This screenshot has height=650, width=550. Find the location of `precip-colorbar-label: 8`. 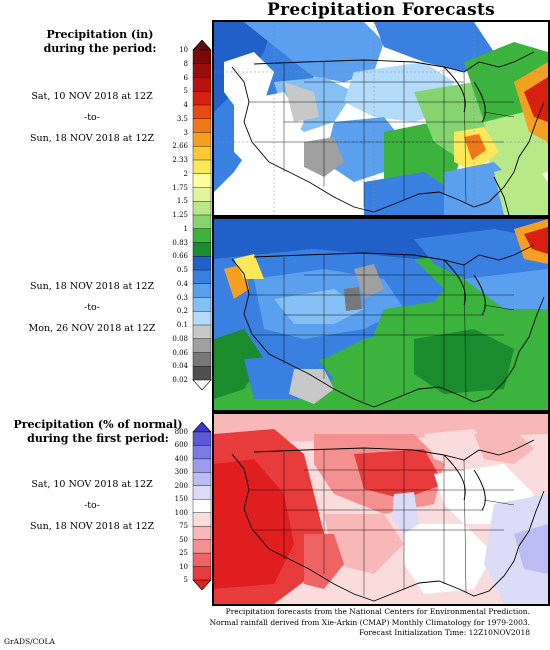

precip-colorbar-label: 8 is located at coordinates (185, 63).